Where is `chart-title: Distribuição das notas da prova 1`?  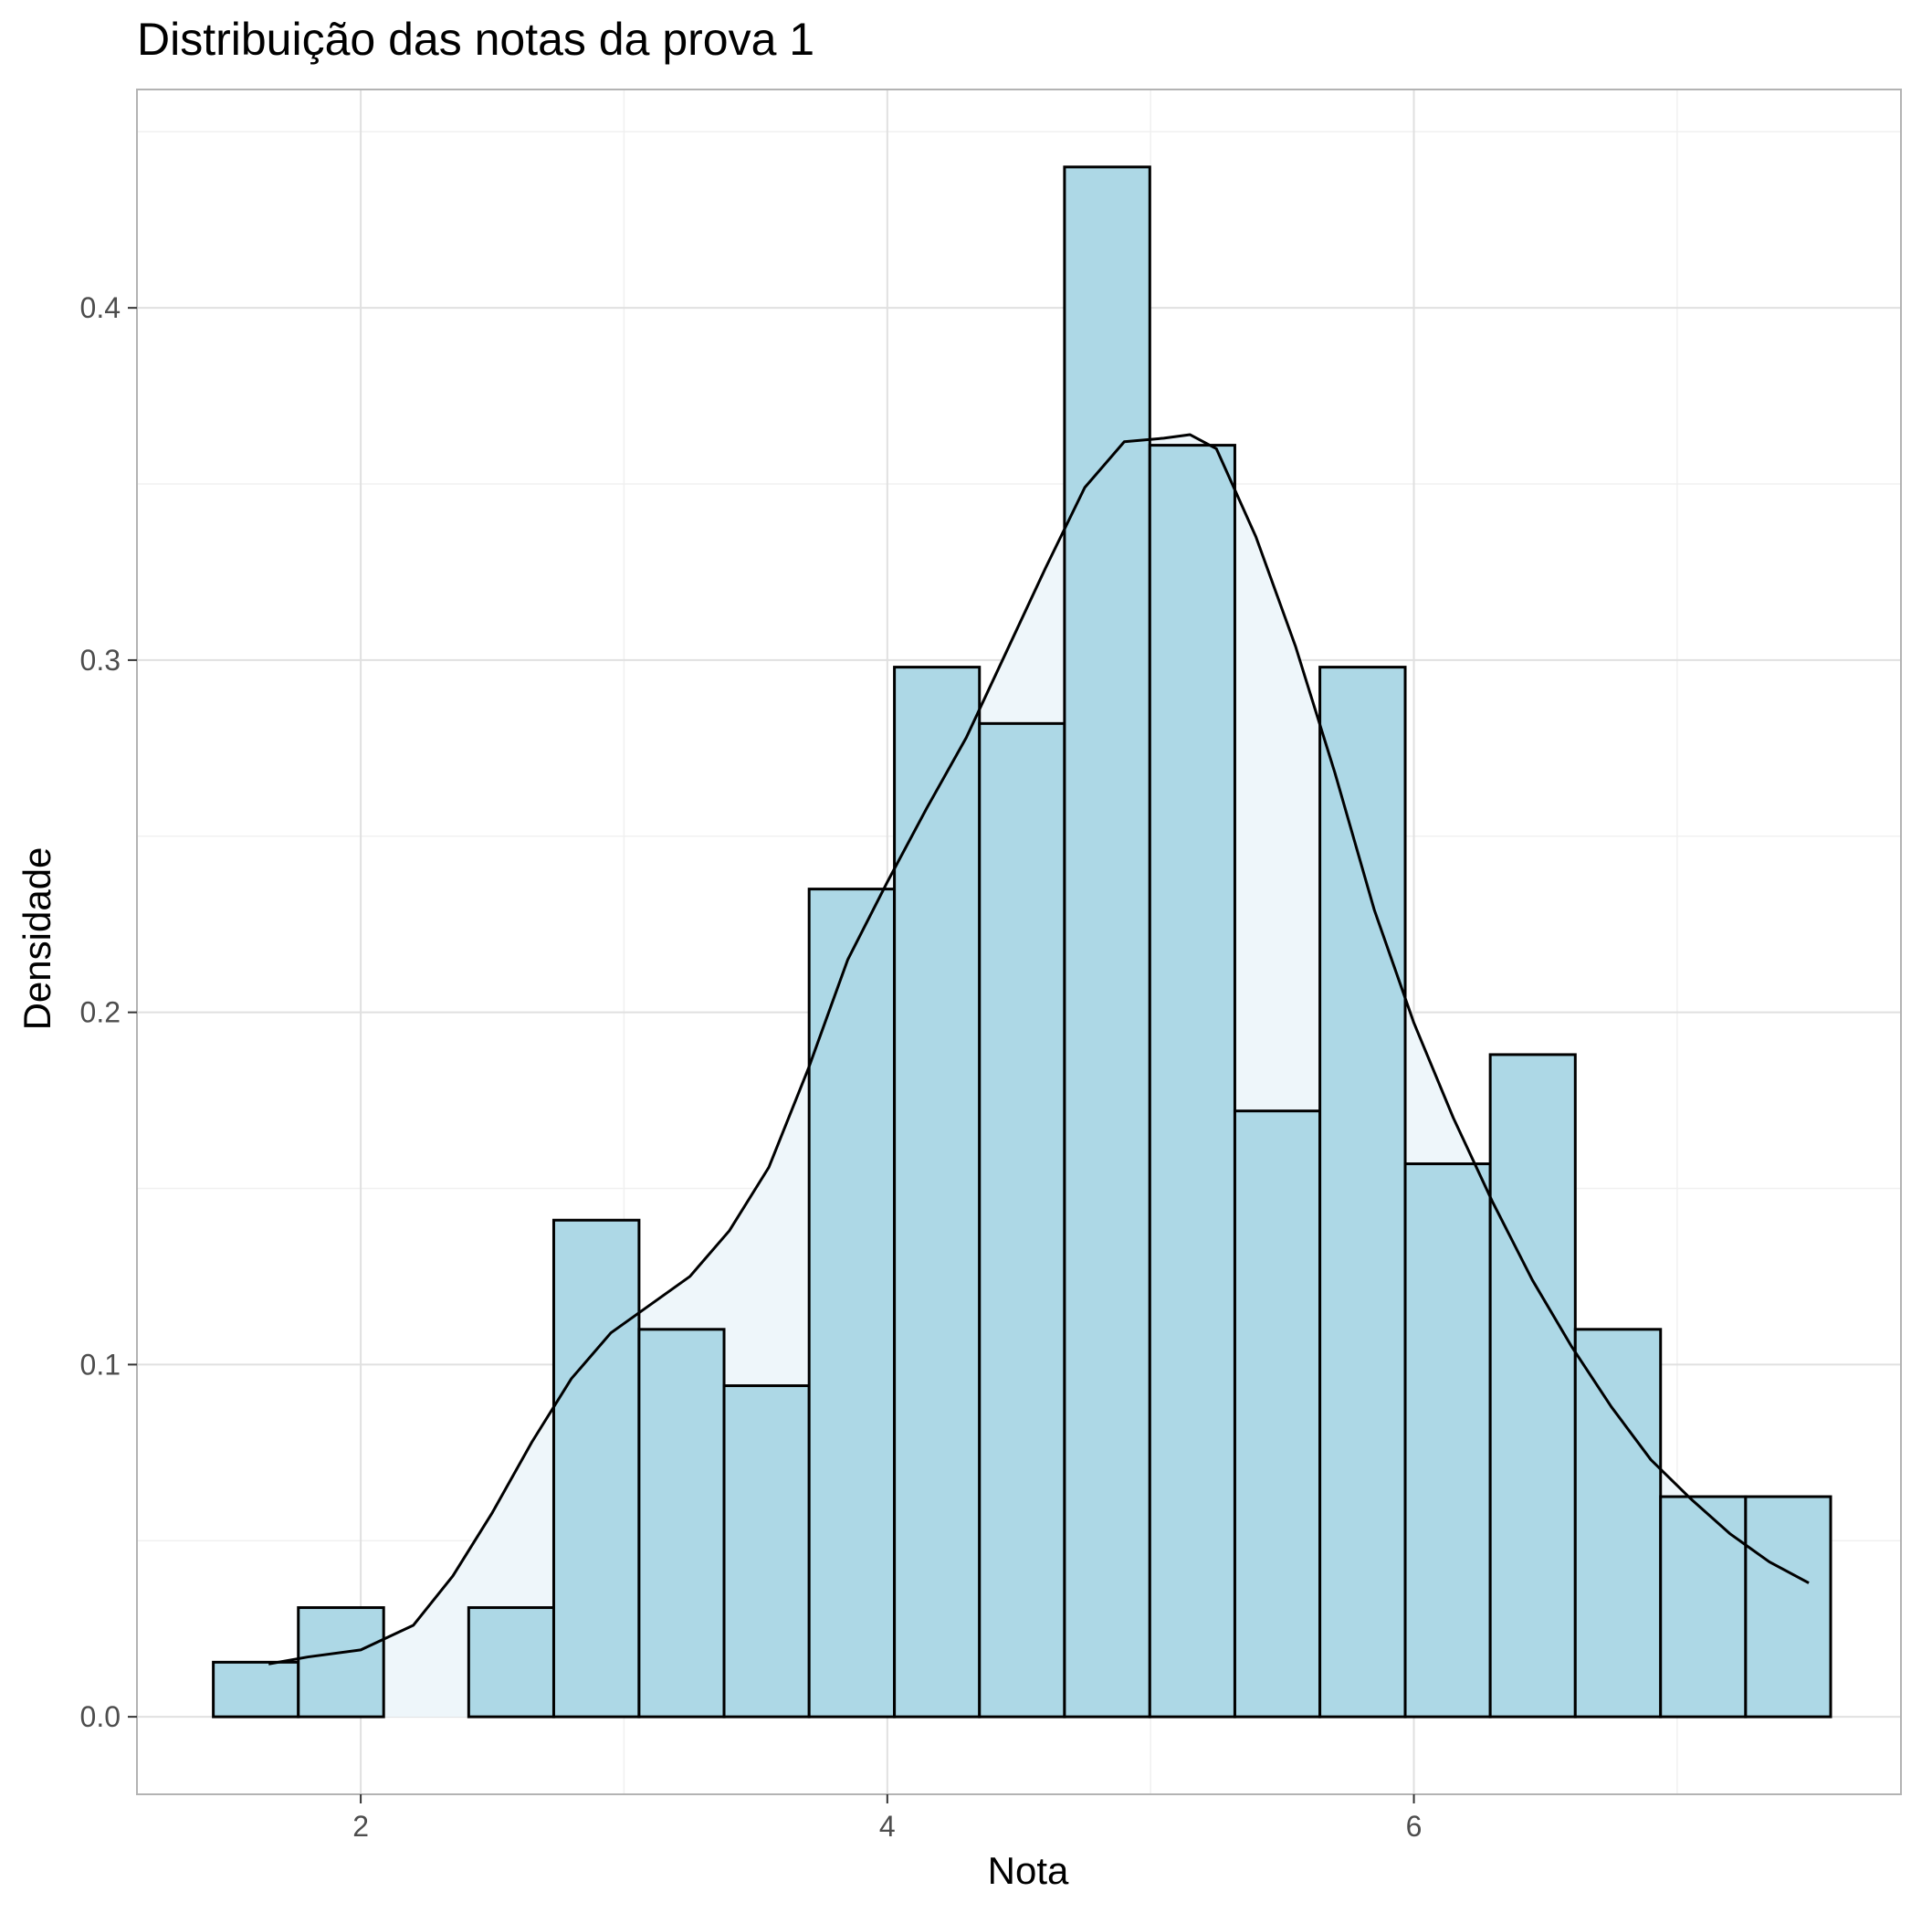 chart-title: Distribuição das notas da prova 1 is located at coordinates (475, 39).